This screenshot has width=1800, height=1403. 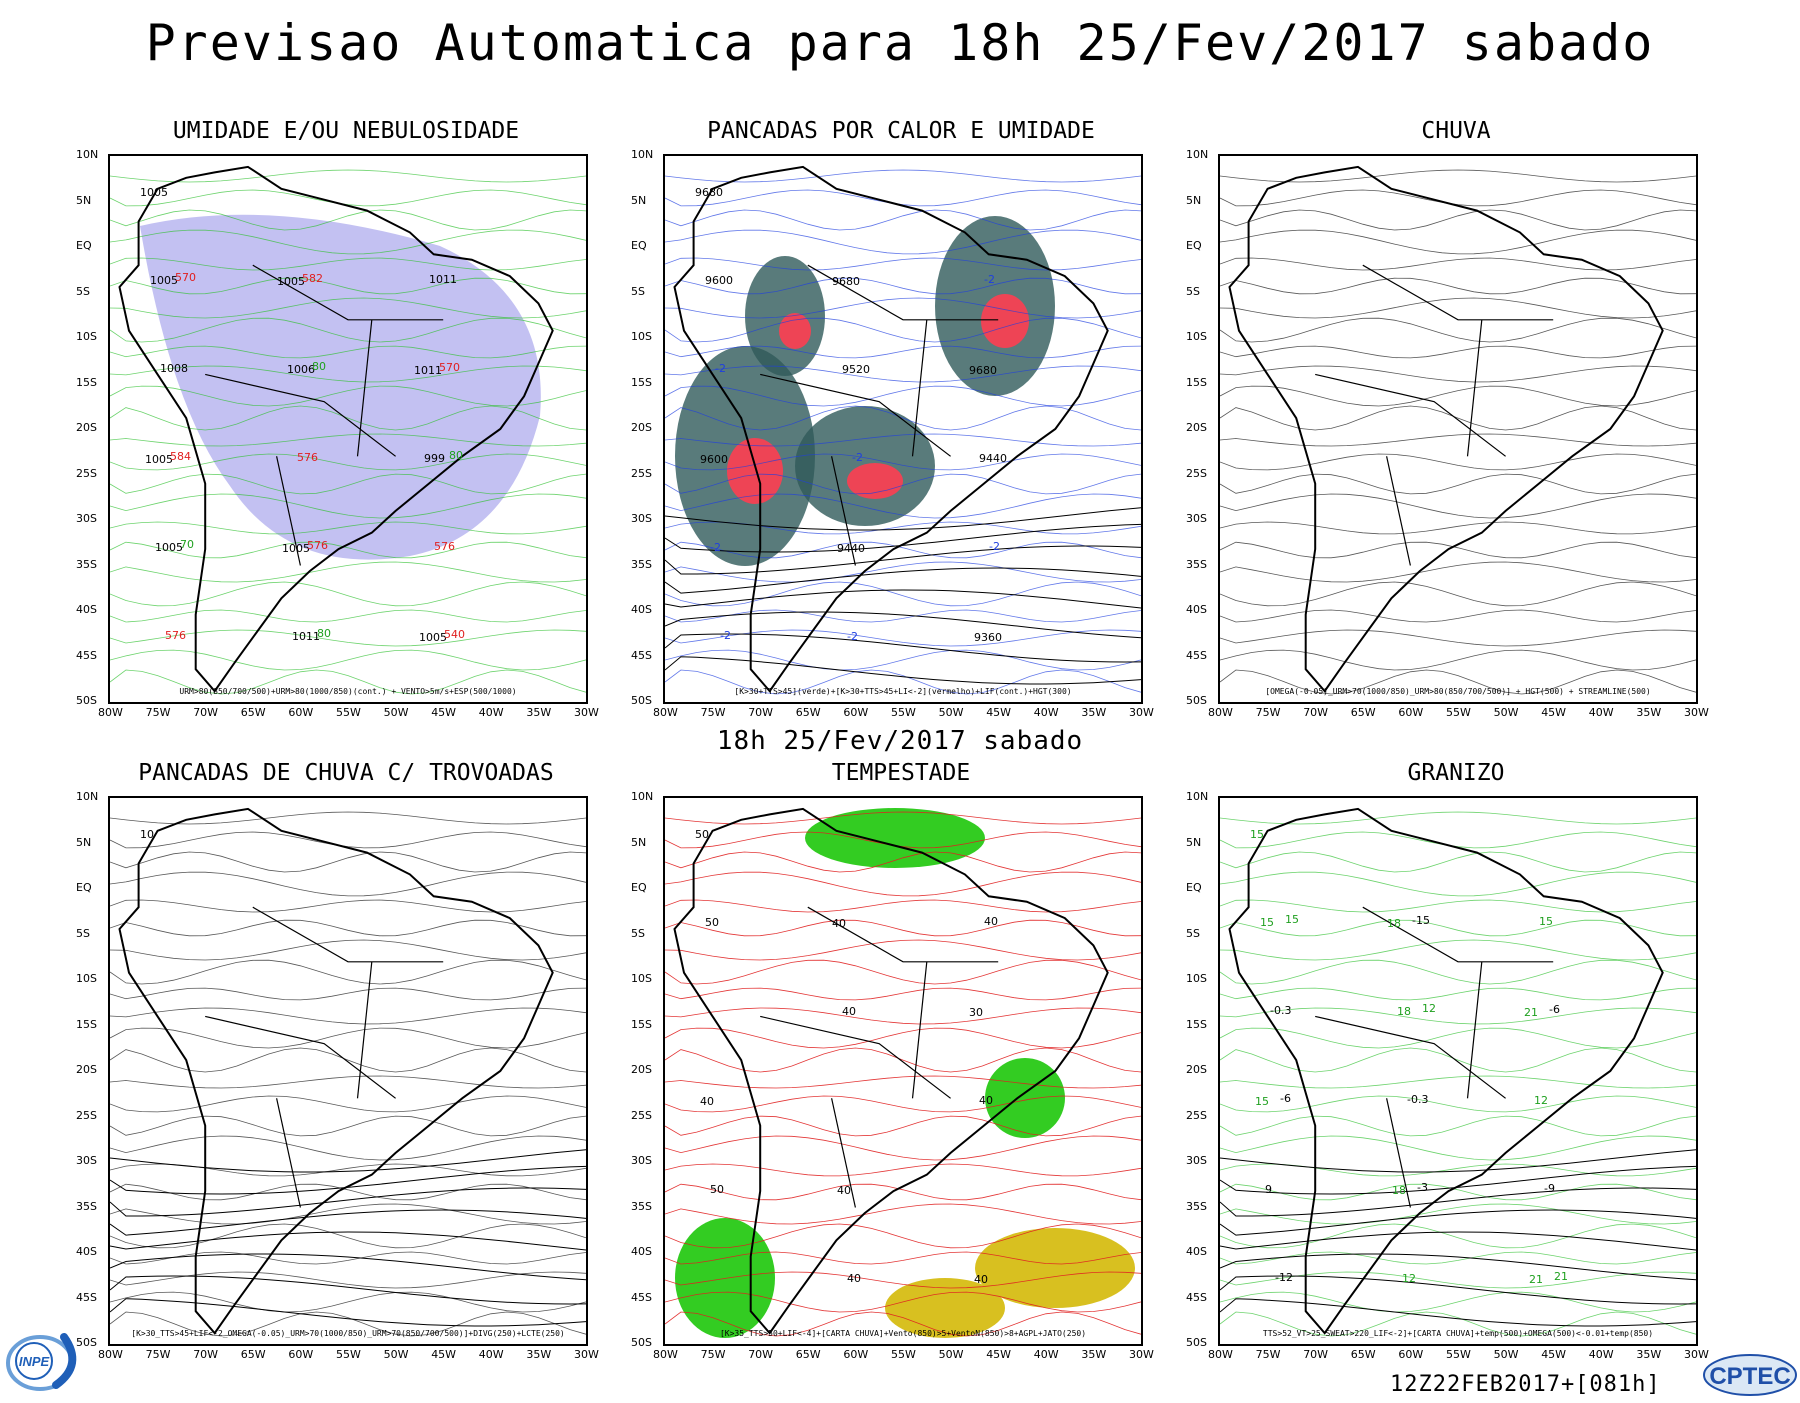 I want to click on contour-value-label: 540, so click(x=454, y=634).